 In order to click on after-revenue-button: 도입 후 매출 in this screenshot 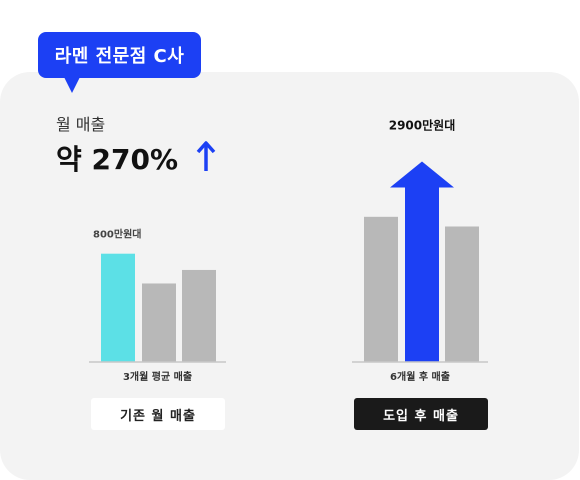, I will do `click(421, 414)`.